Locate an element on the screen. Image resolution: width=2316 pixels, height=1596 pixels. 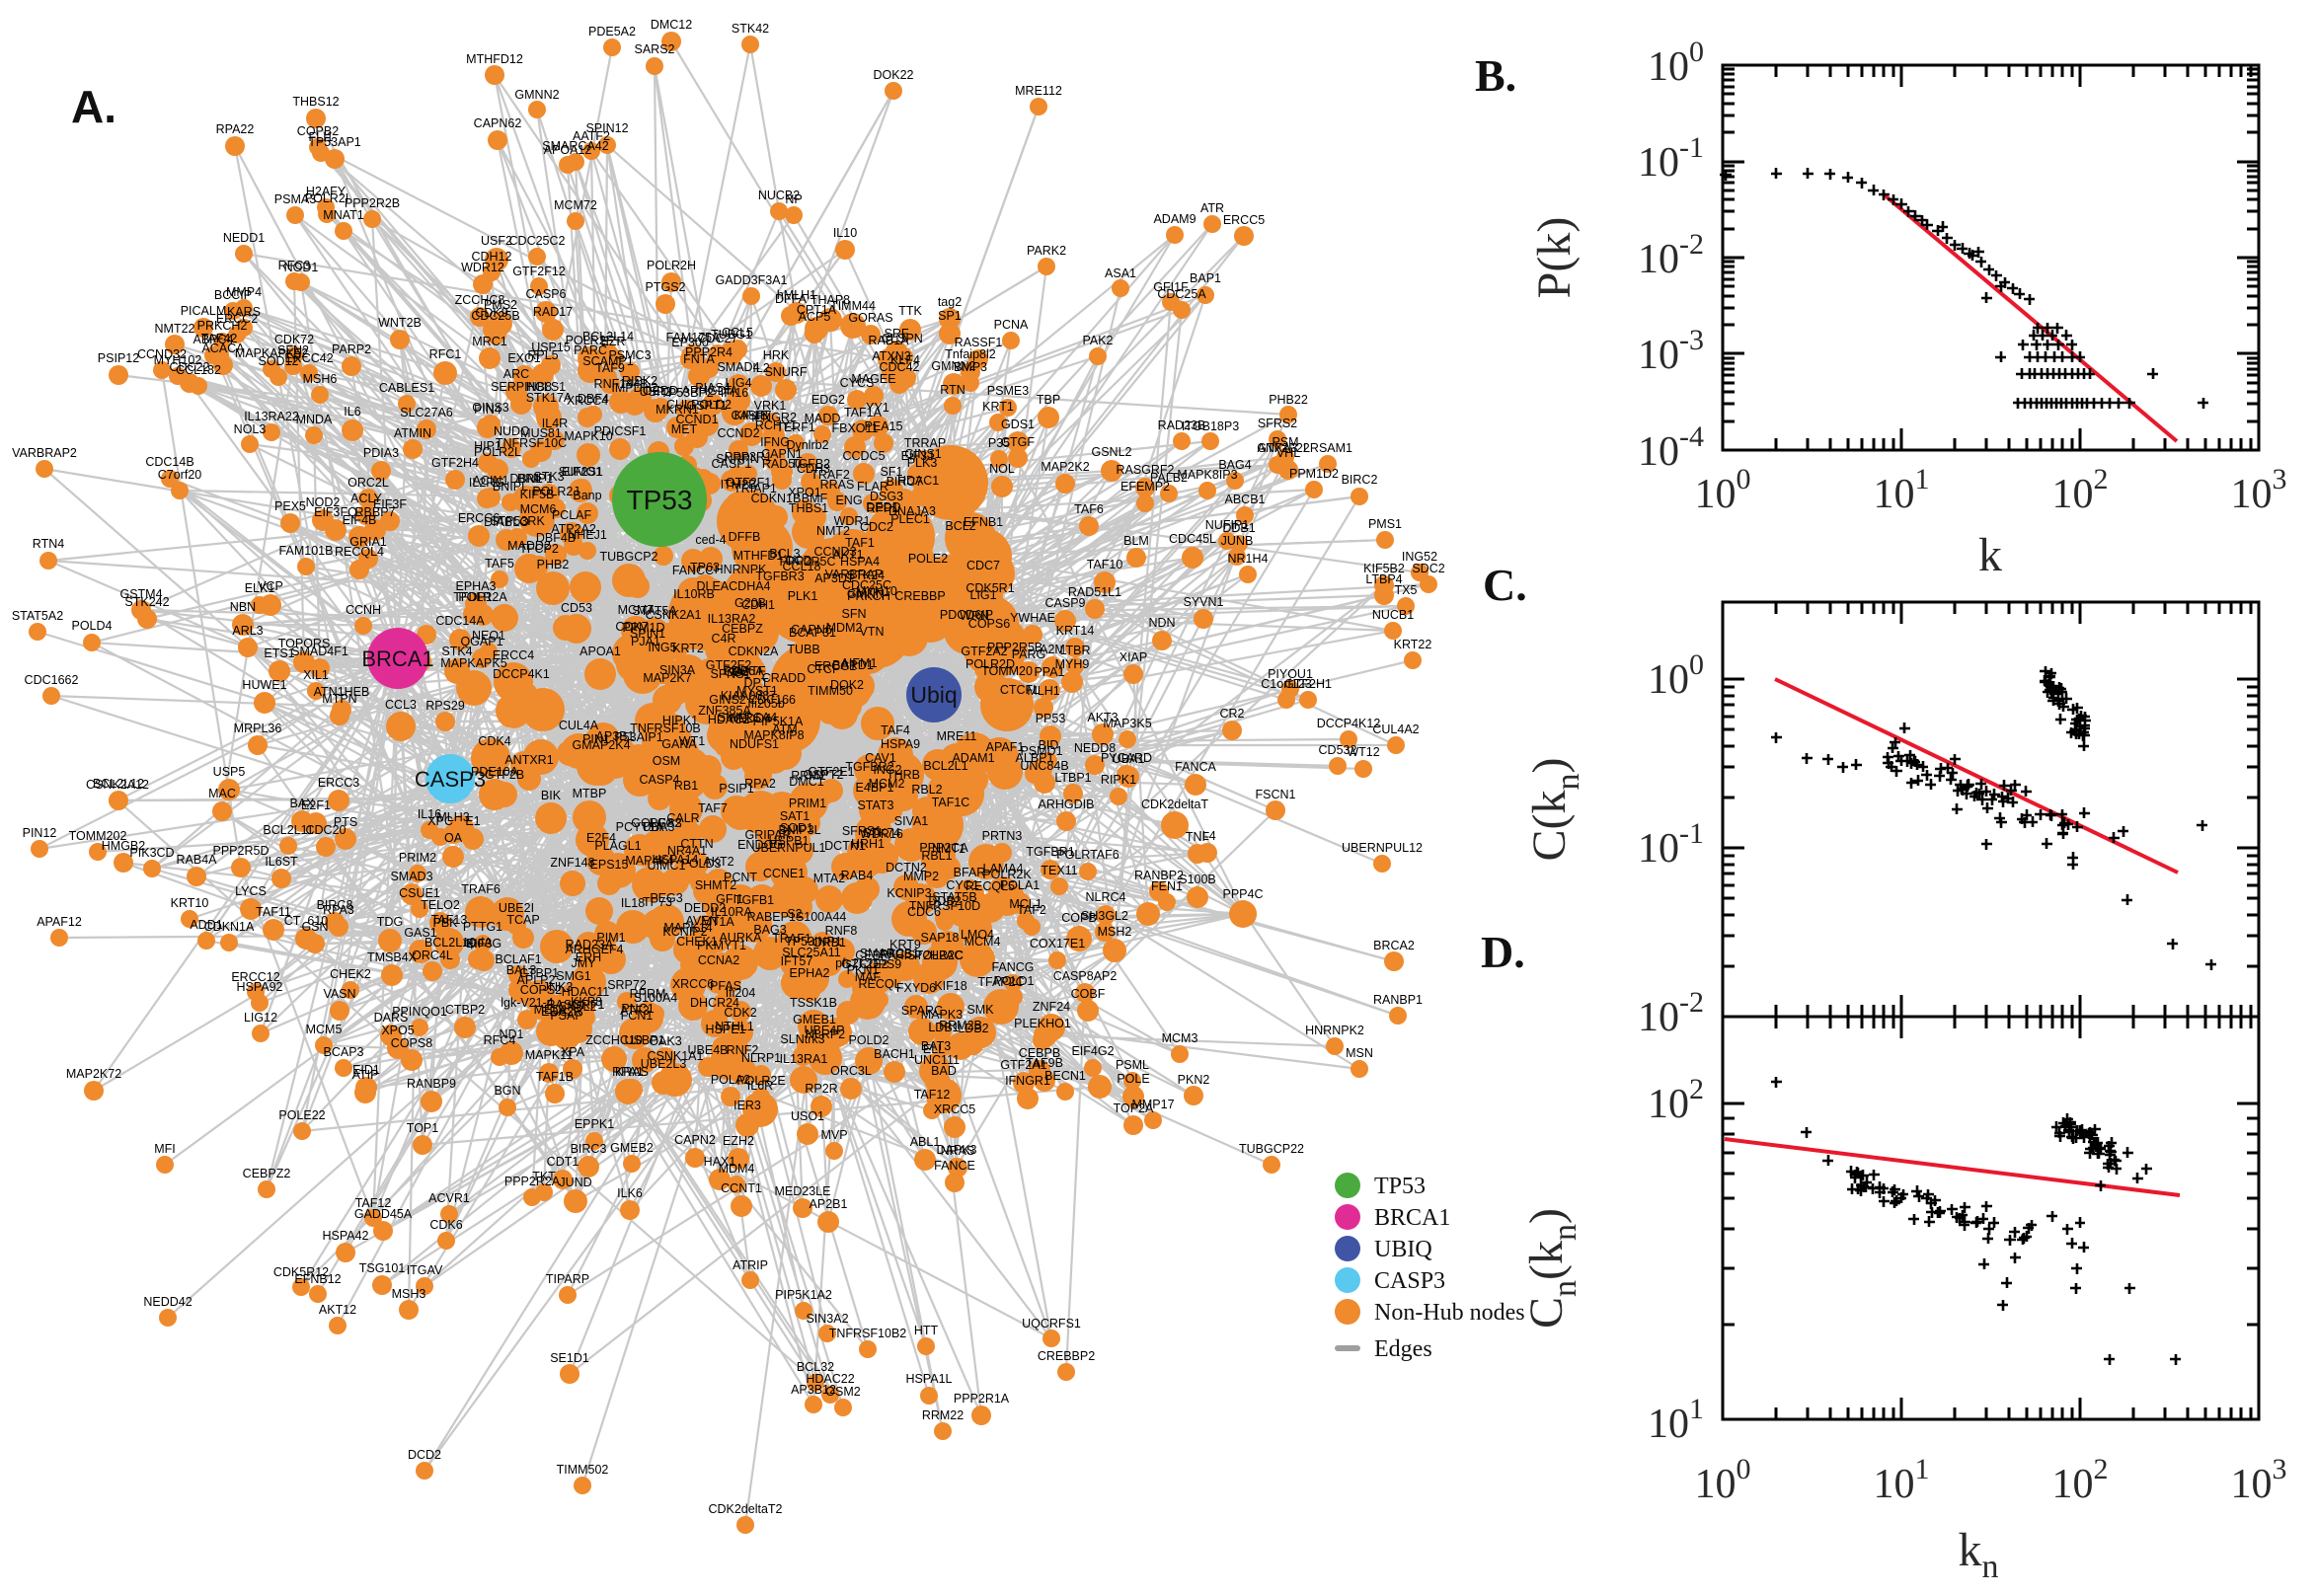
svg-text: GFI1F is located at coordinates (1171, 287).